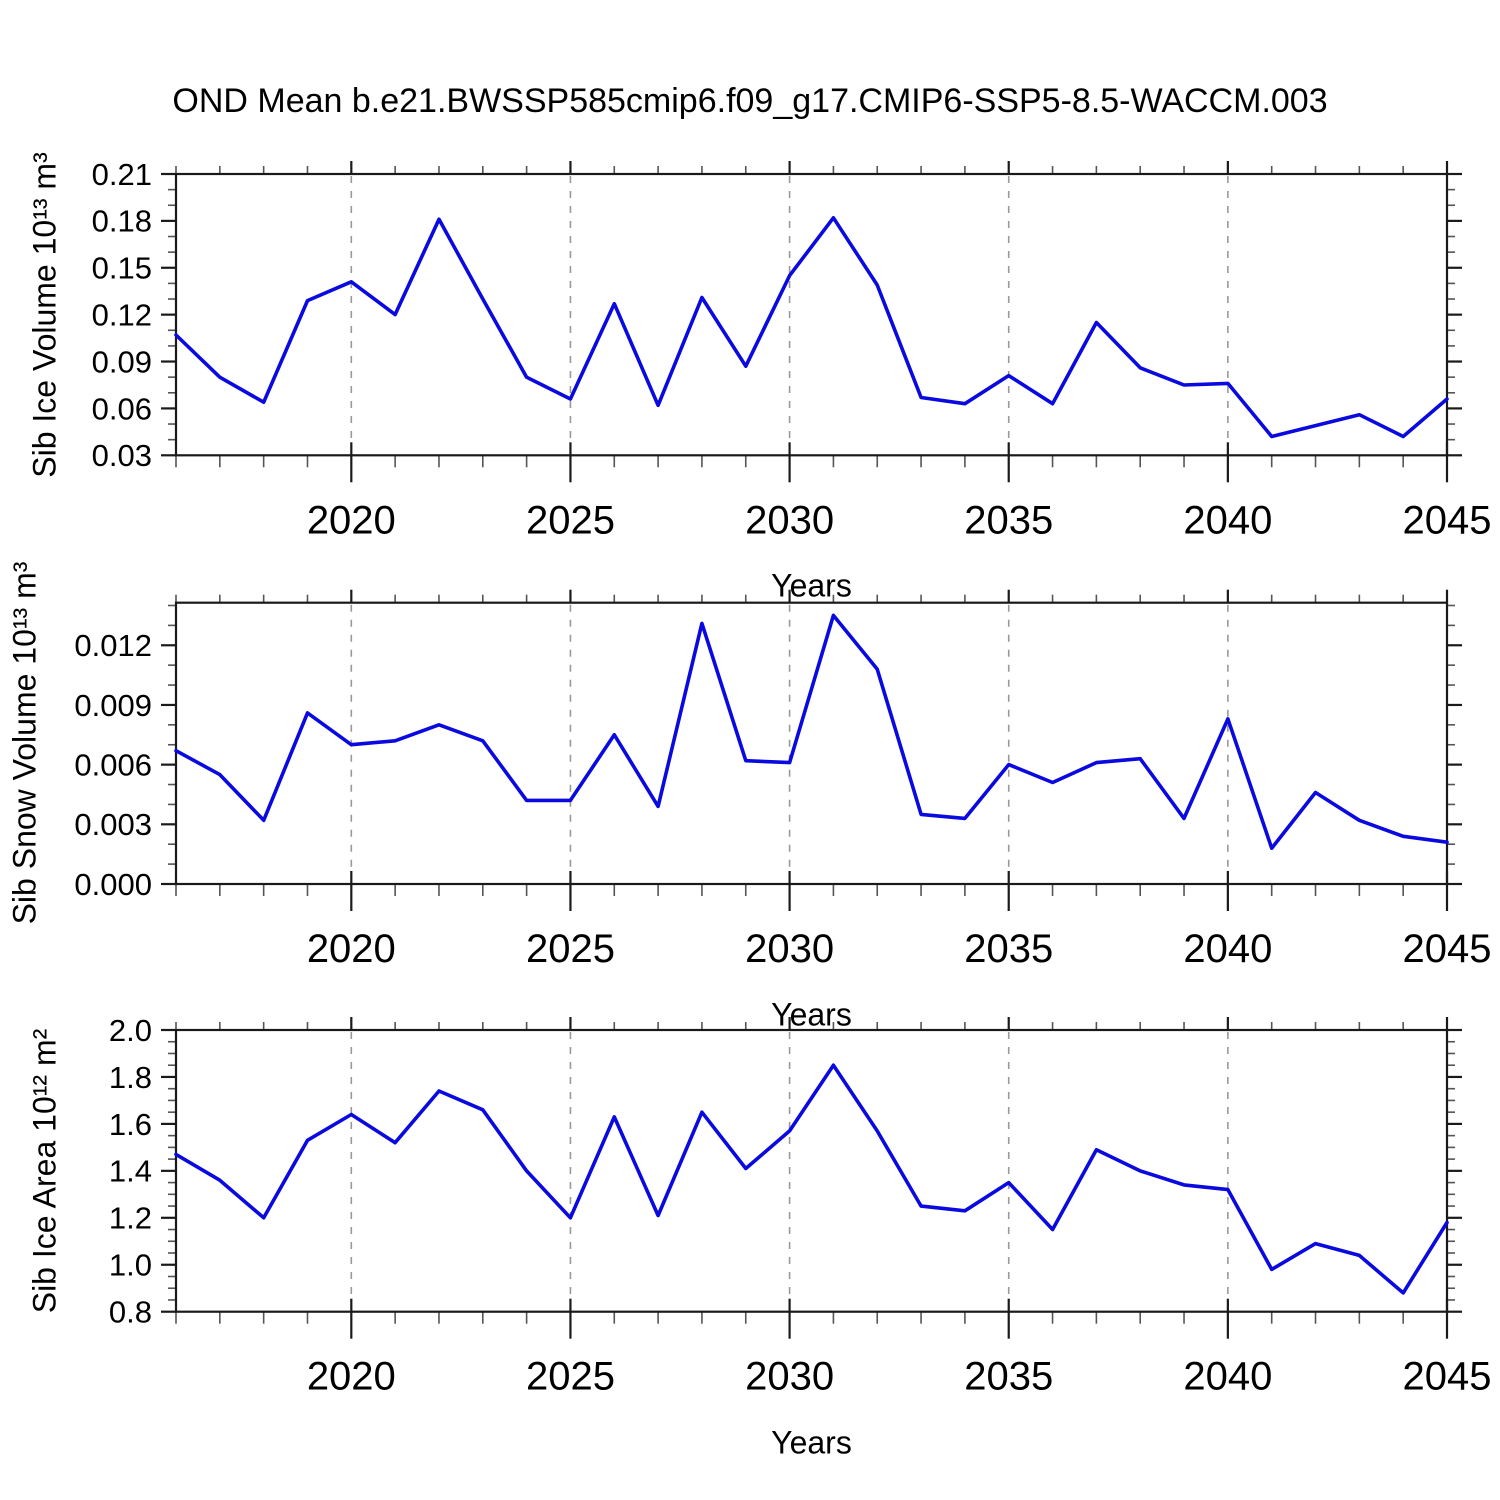 This screenshot has height=1500, width=1500. I want to click on y-tick-label: 0.8, so click(130, 1312).